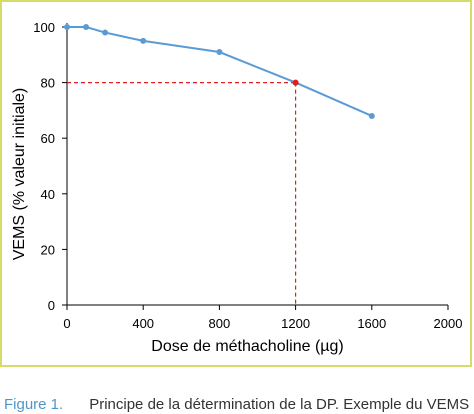 The image size is (474, 414). What do you see at coordinates (34, 404) in the screenshot?
I see `caption-label: Figure 1.` at bounding box center [34, 404].